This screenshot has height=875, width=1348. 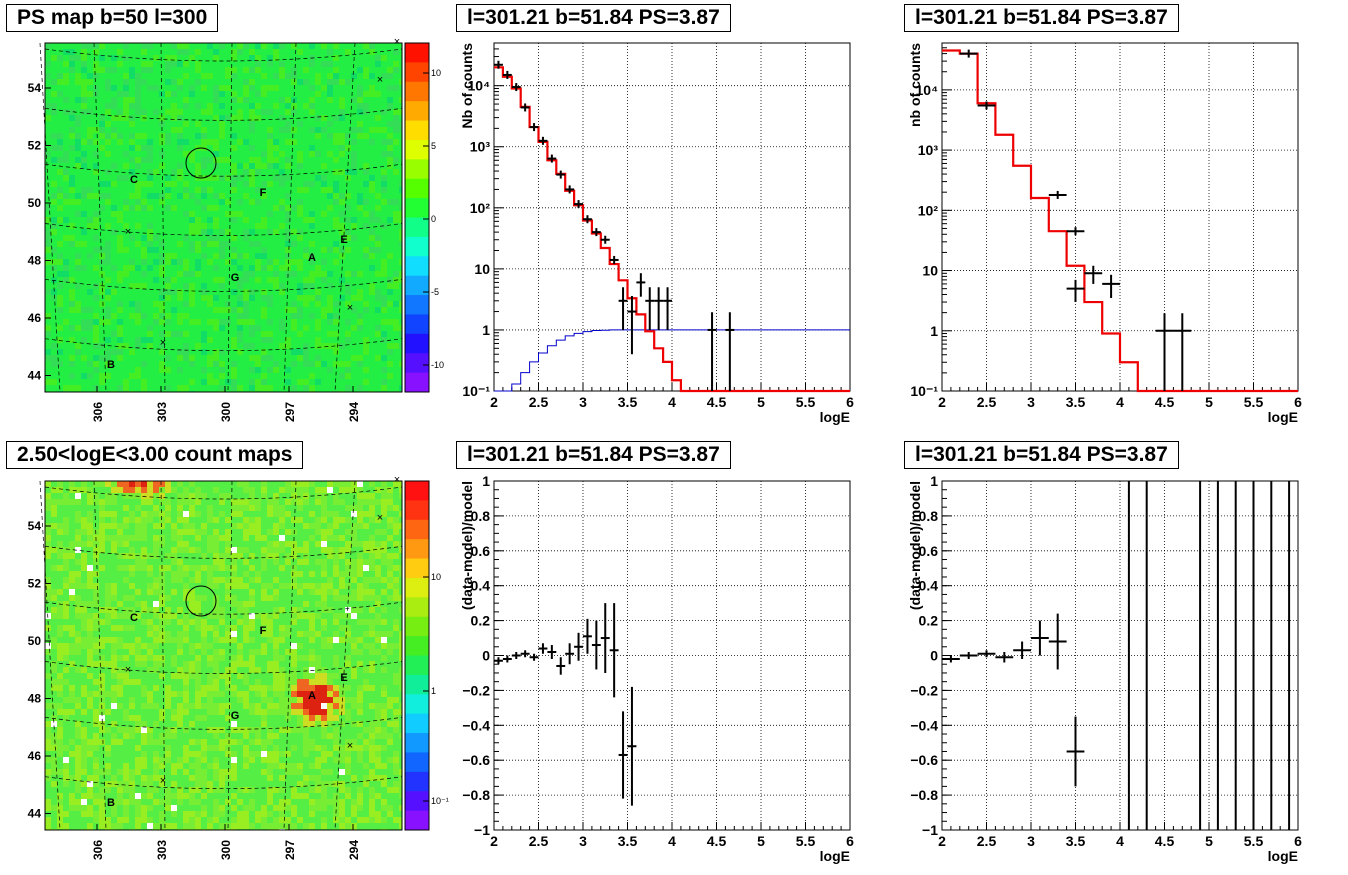 I want to click on colorbar-segment, so click(x=417, y=285).